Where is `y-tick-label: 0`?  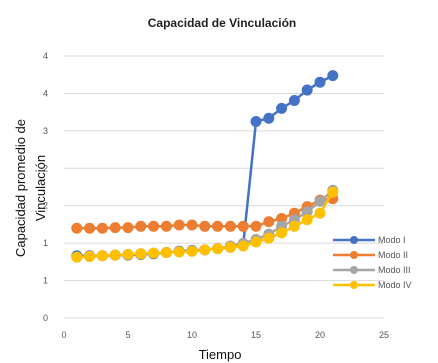 y-tick-label: 0 is located at coordinates (45, 318).